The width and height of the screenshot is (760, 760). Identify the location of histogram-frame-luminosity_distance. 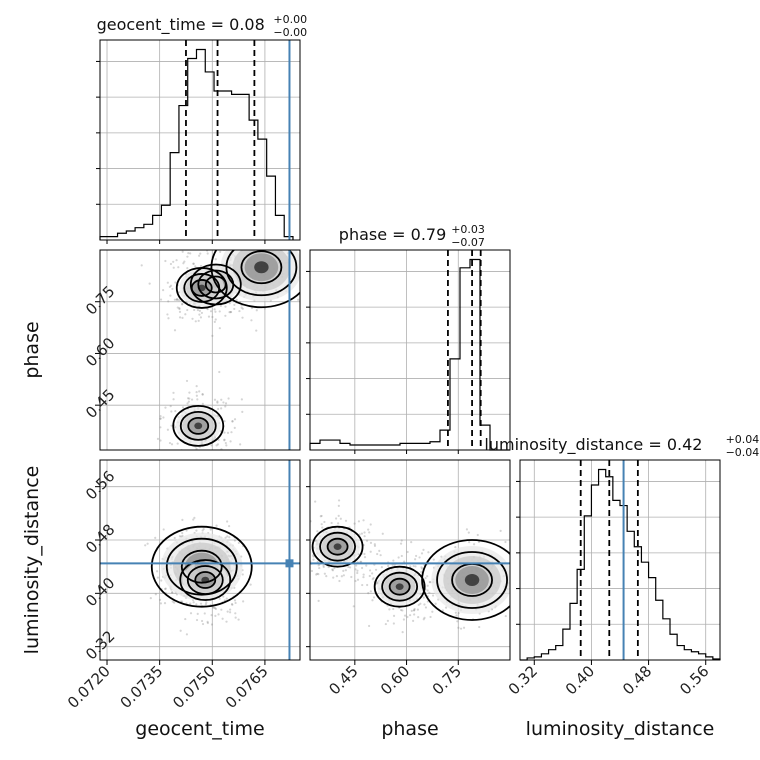
(620, 560).